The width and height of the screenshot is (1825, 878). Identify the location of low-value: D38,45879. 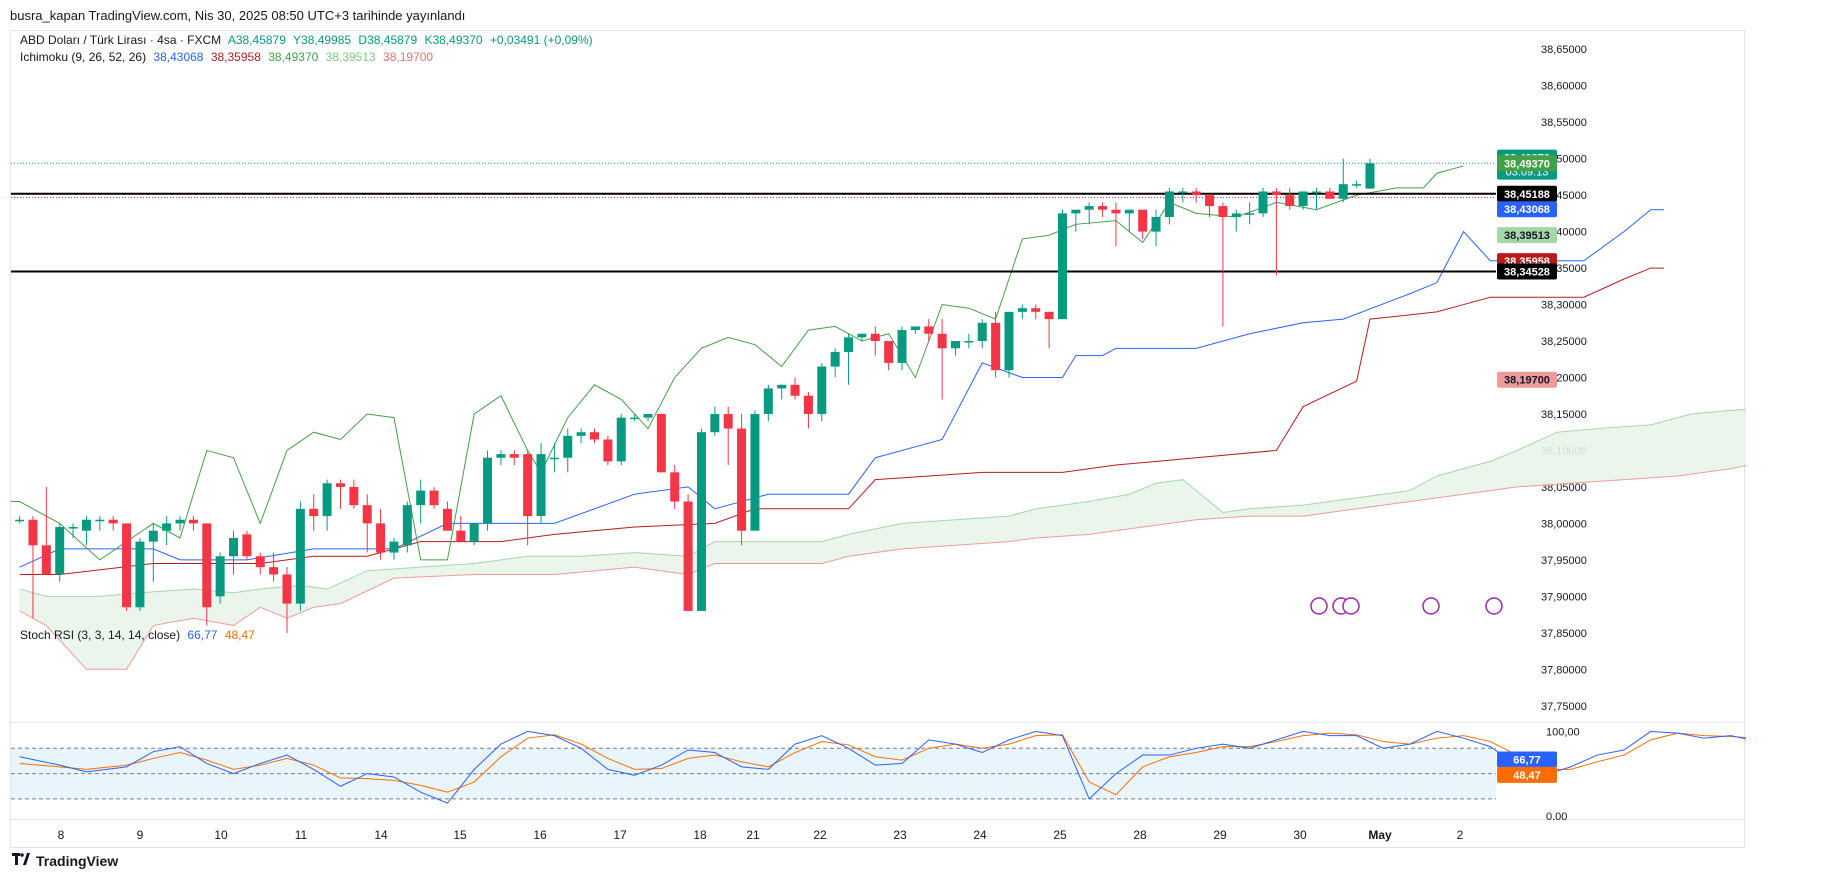
(388, 40).